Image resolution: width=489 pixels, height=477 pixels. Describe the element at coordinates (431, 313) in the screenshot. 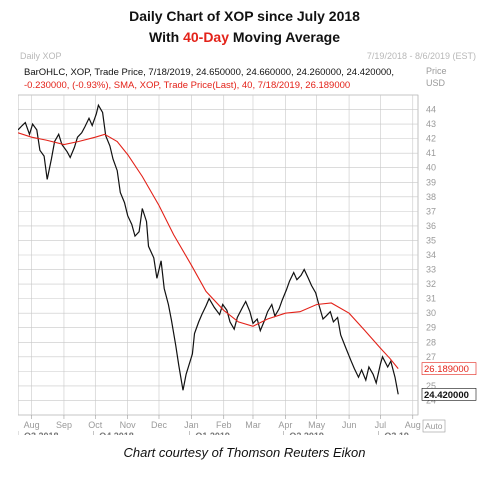

I see `y-tick-label: 30` at that location.